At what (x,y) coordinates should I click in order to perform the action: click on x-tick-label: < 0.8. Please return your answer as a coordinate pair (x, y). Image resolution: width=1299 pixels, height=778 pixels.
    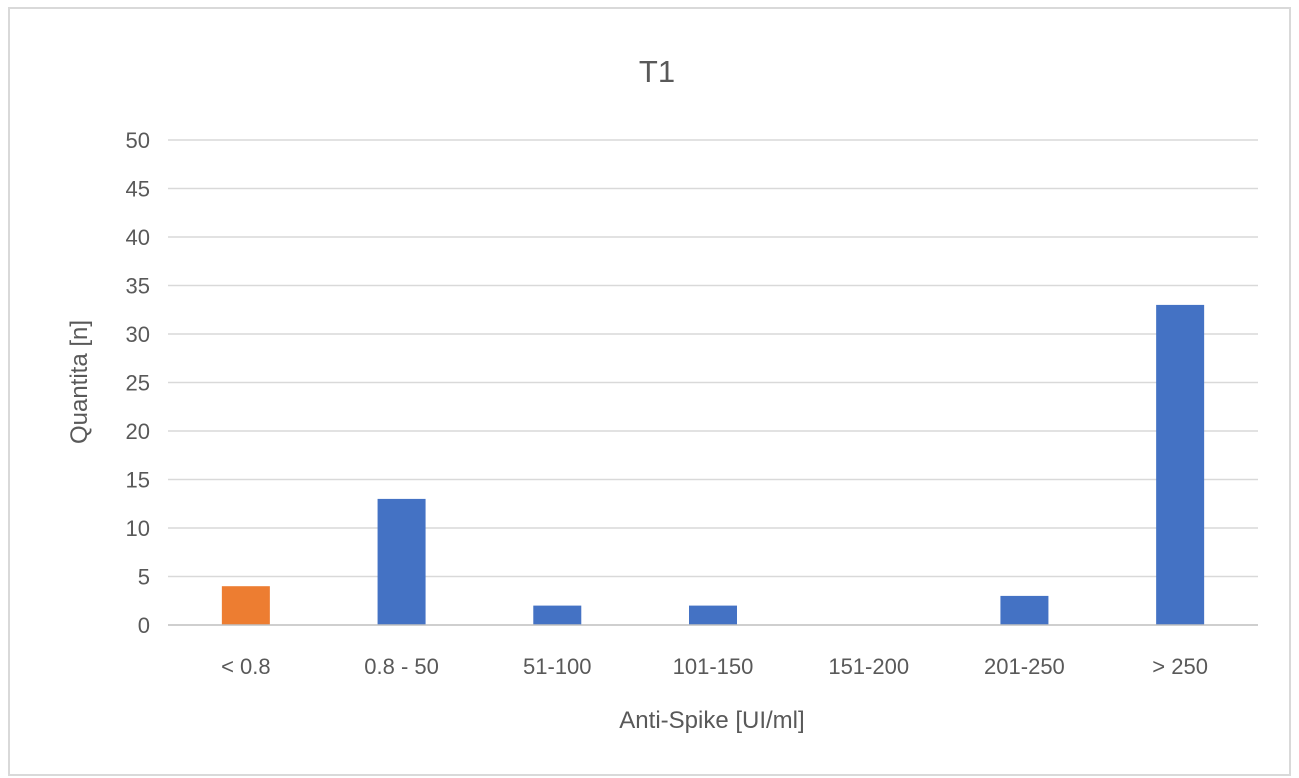
    Looking at the image, I should click on (246, 666).